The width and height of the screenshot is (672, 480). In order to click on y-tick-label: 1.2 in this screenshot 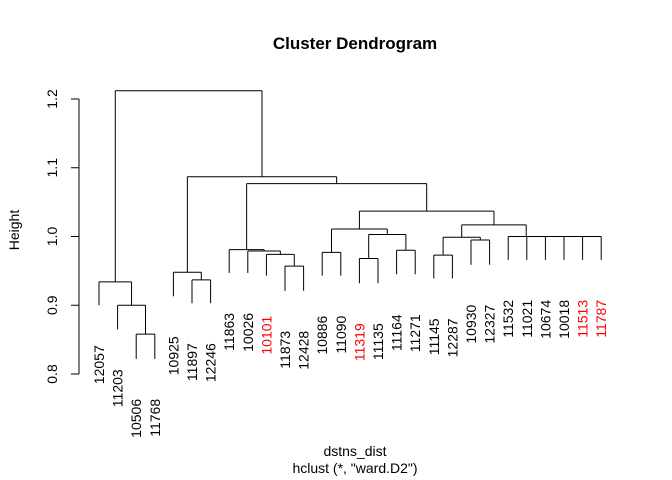, I will do `click(52, 99)`.